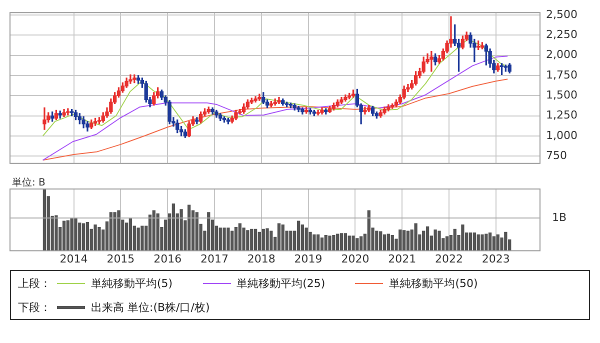 The image size is (600, 343). Describe the element at coordinates (562, 95) in the screenshot. I see `y-tick-label: 1,500` at that location.